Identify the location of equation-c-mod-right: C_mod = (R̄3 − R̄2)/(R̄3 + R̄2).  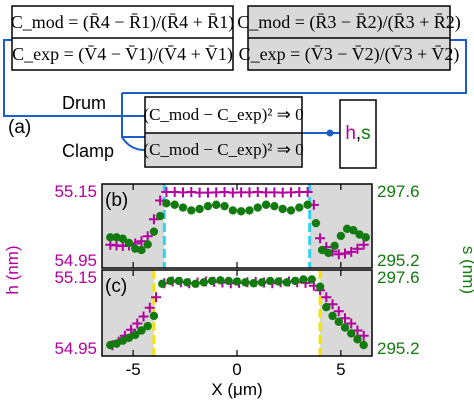
(349, 21).